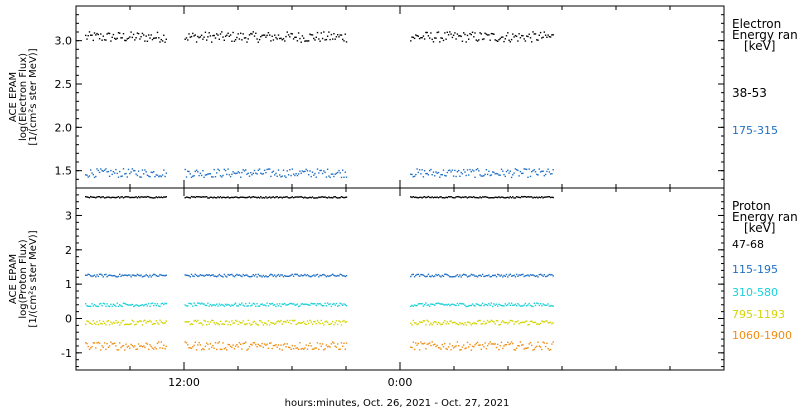 This screenshot has height=410, width=800. I want to click on electron-ylabel-line: [1/(cm²s ster MeV)], so click(33, 96).